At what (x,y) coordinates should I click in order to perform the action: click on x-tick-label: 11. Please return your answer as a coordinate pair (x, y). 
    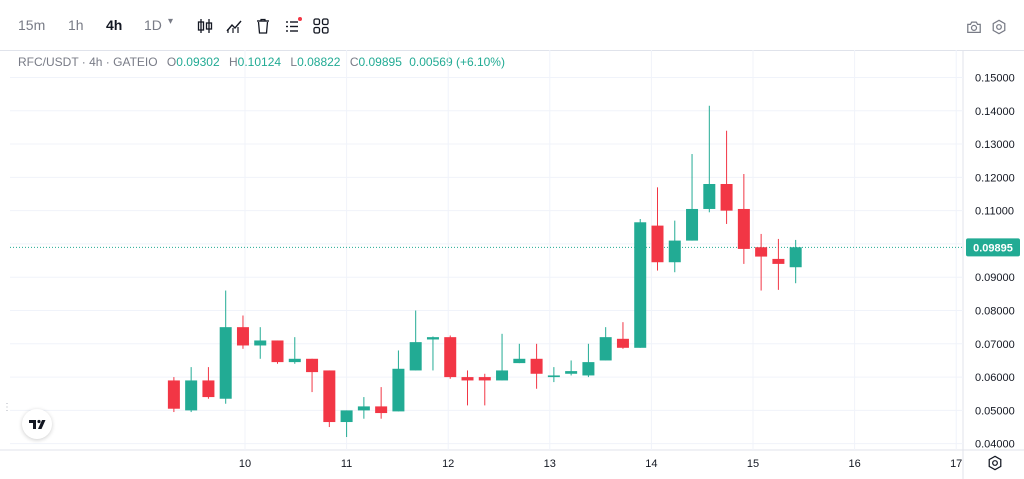
    Looking at the image, I should click on (346, 464).